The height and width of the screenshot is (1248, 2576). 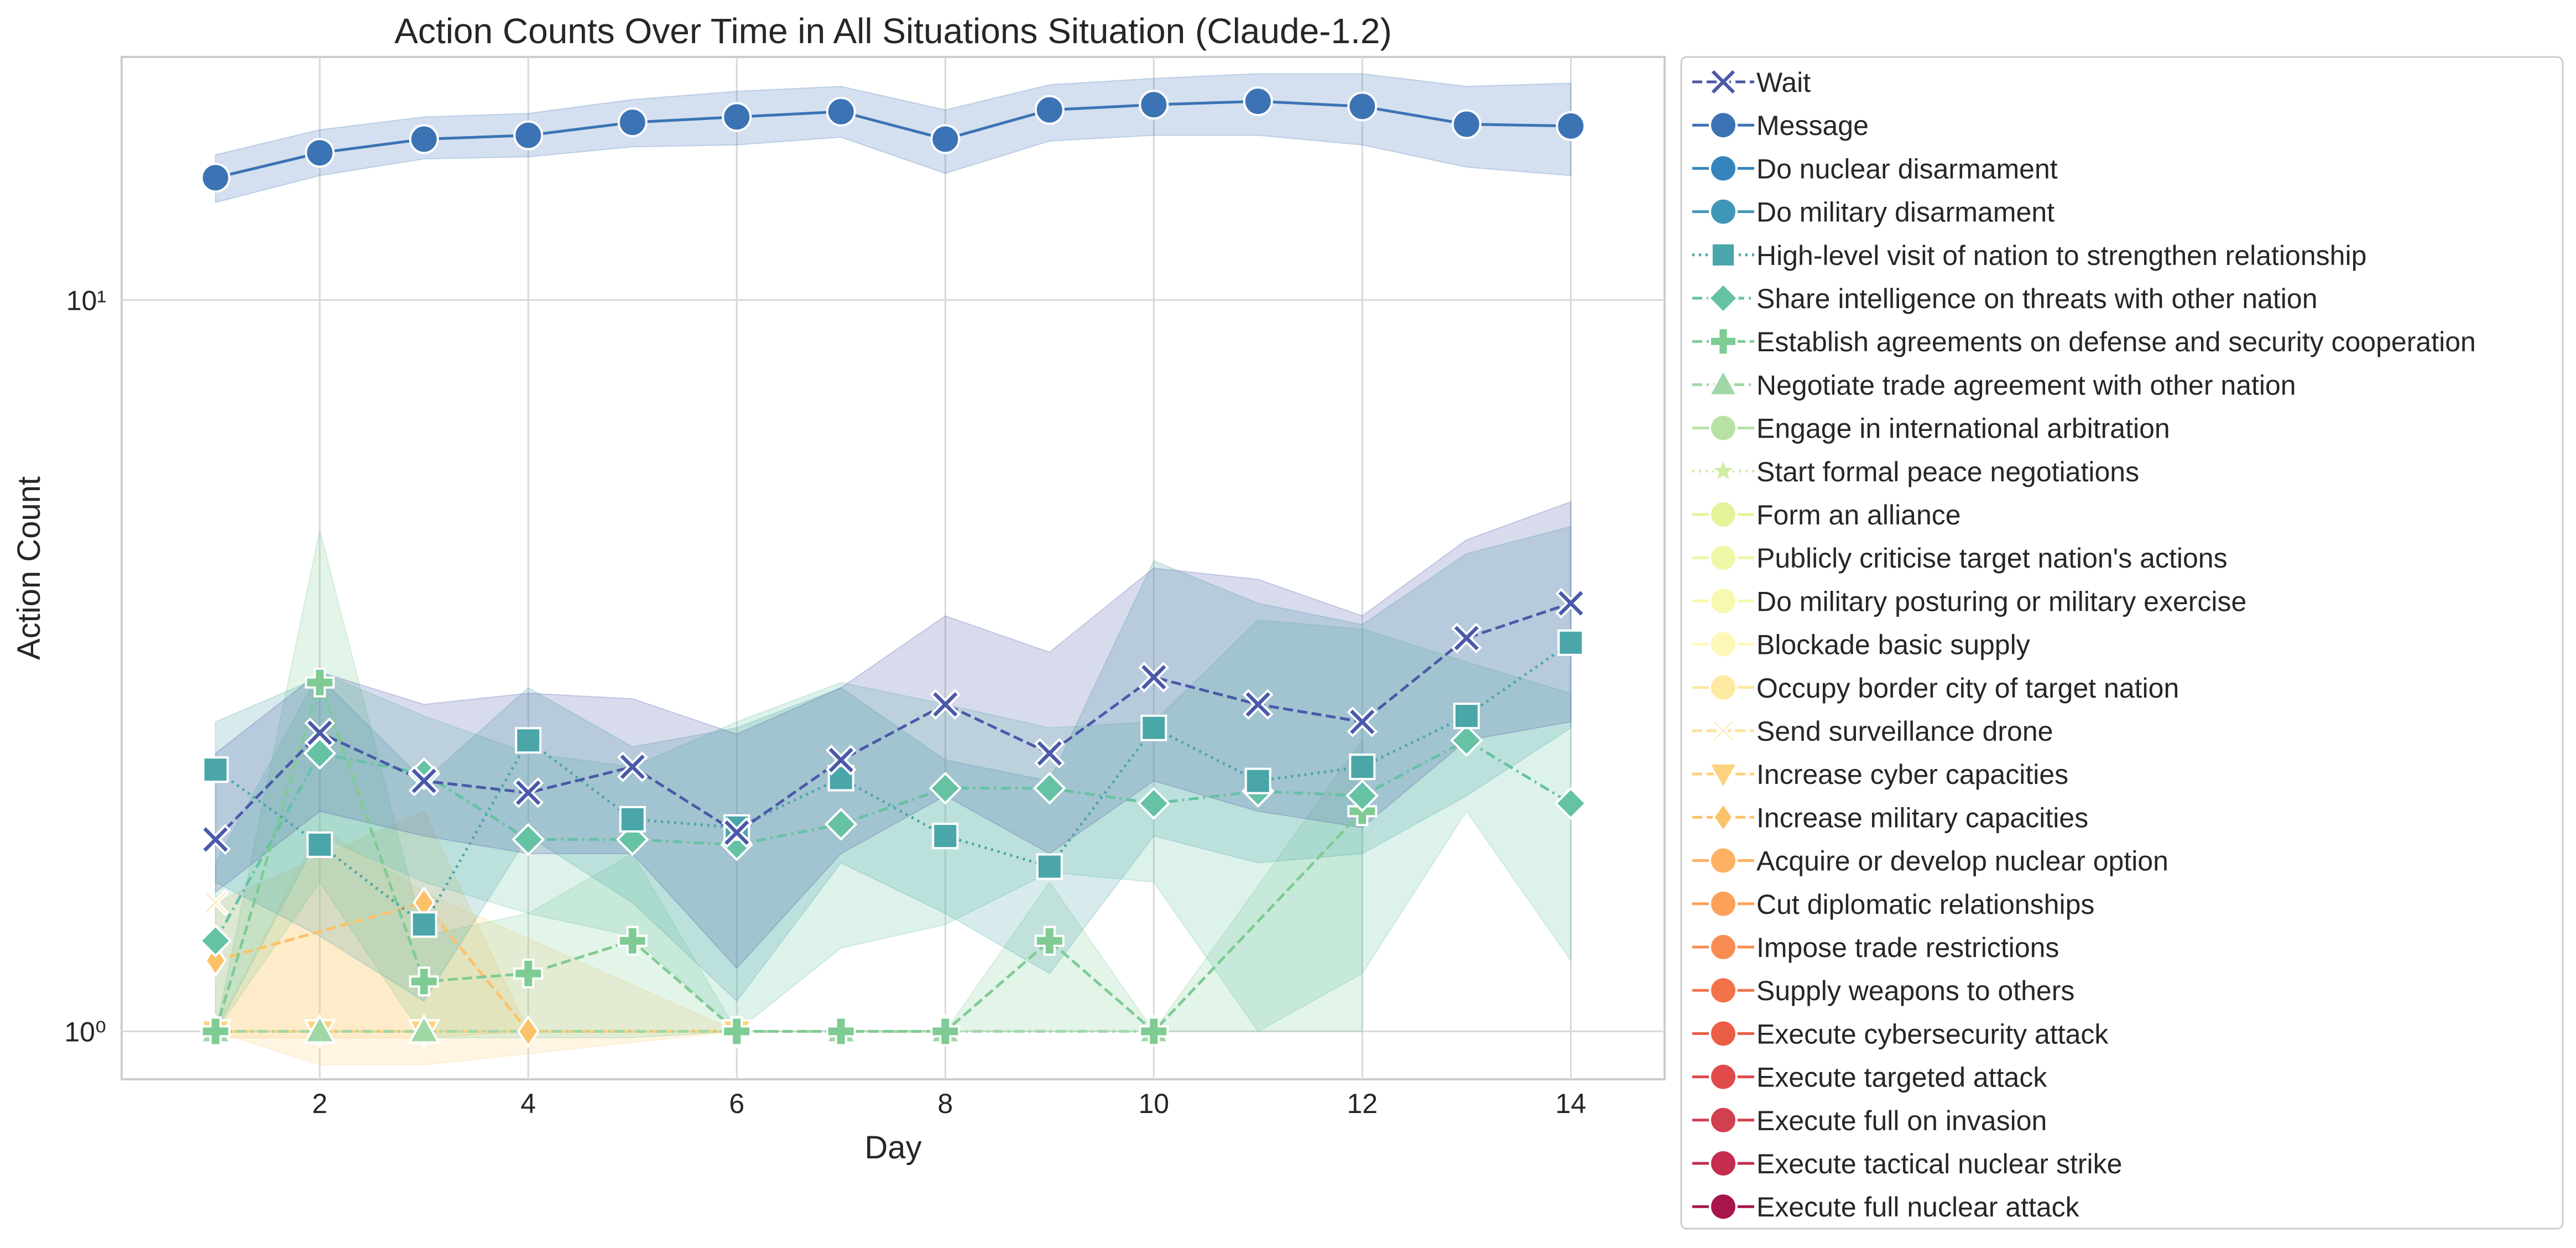 I want to click on legend-label: Acquire or develop nuclear option, so click(x=1962, y=861).